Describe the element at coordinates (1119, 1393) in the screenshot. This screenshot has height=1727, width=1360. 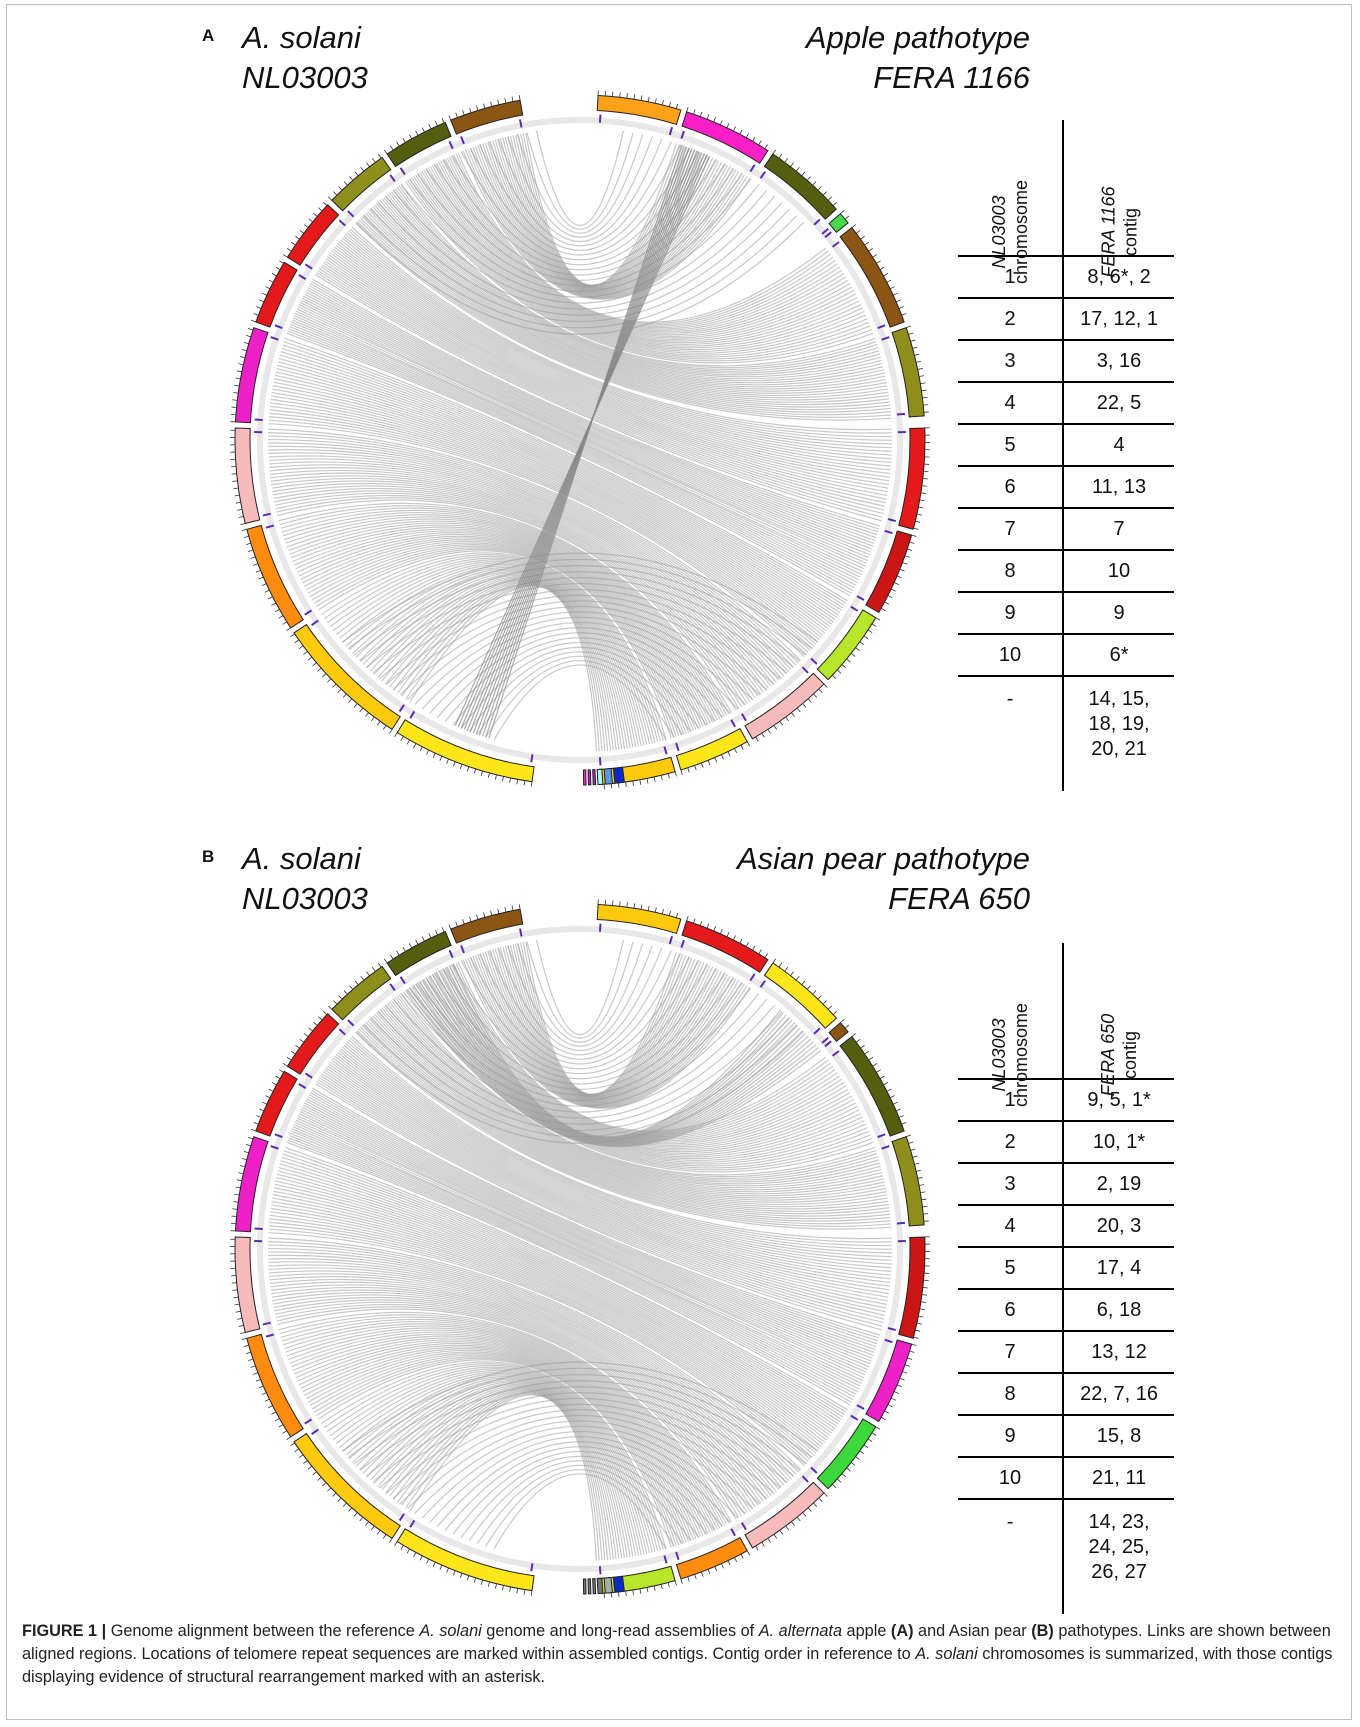
I see `contig-cell: 22, 7, 16` at that location.